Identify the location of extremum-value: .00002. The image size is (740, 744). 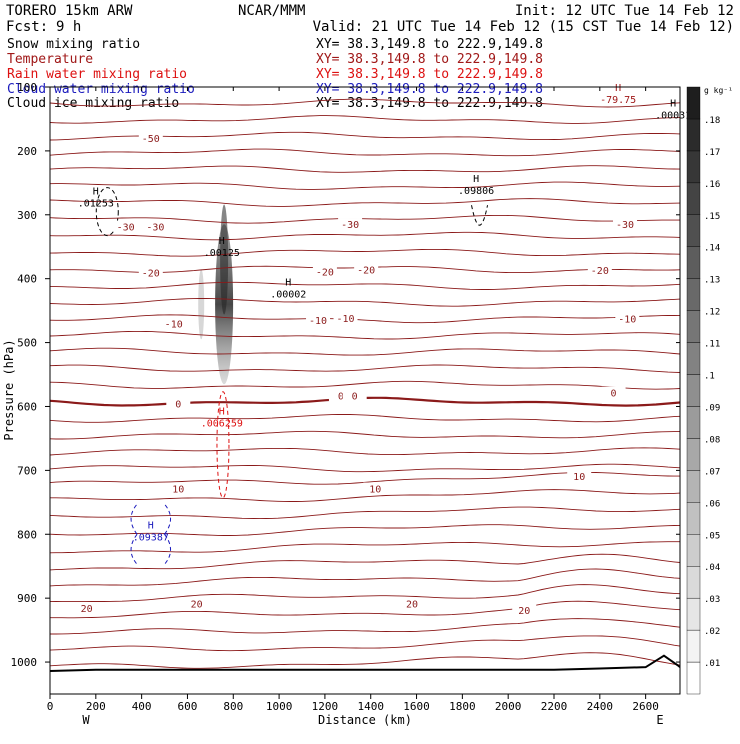
(288, 294).